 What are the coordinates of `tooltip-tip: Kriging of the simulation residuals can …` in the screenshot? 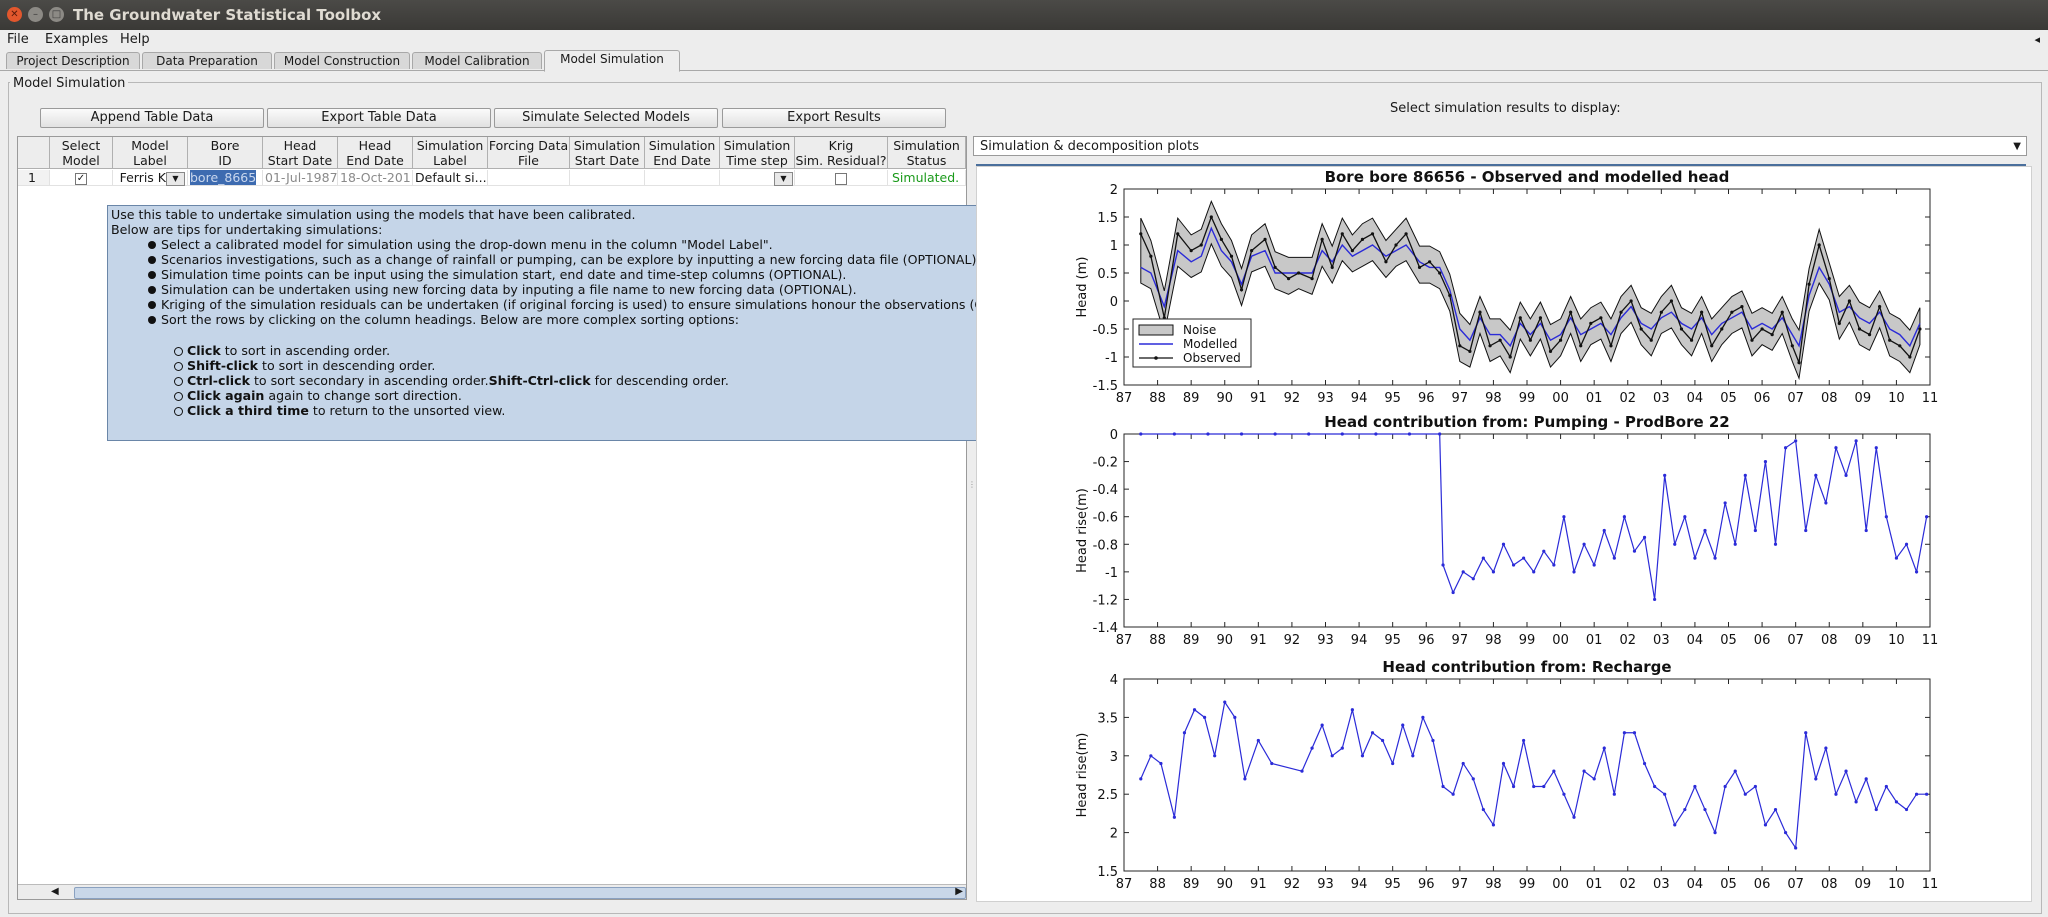 It's located at (604, 304).